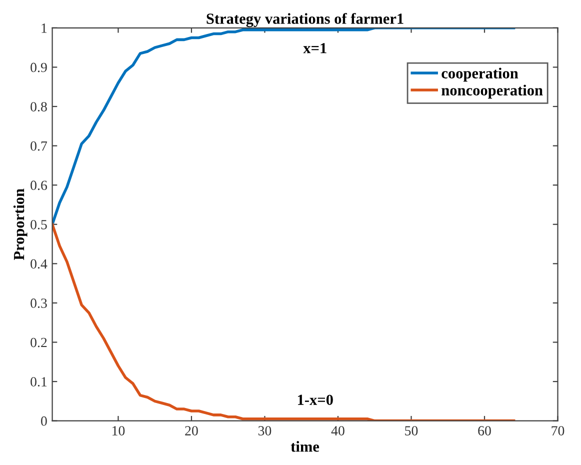  I want to click on y-tick-label: 0.2, so click(38, 343).